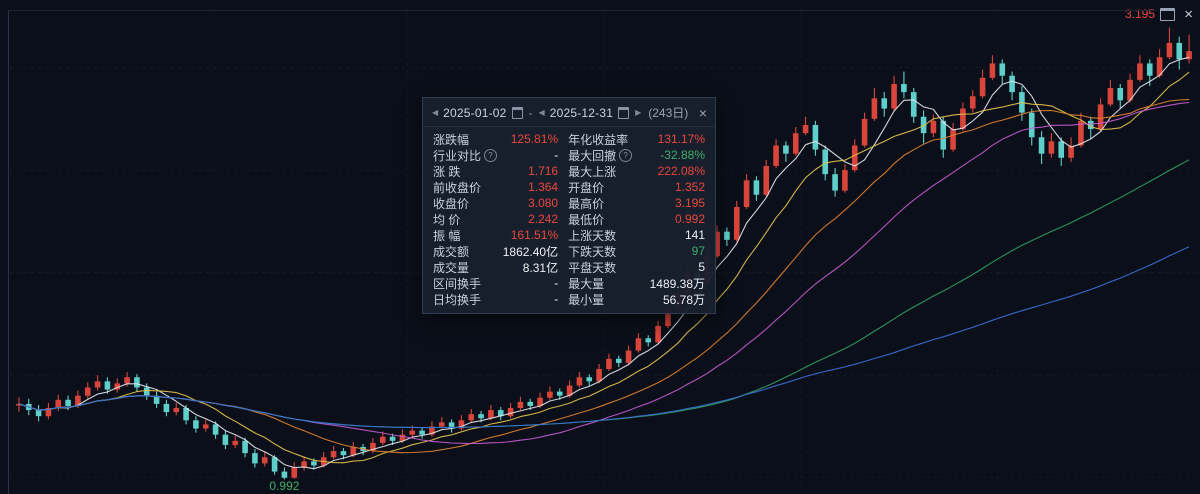 The width and height of the screenshot is (1200, 494). I want to click on popout-window-icon, so click(1168, 14).